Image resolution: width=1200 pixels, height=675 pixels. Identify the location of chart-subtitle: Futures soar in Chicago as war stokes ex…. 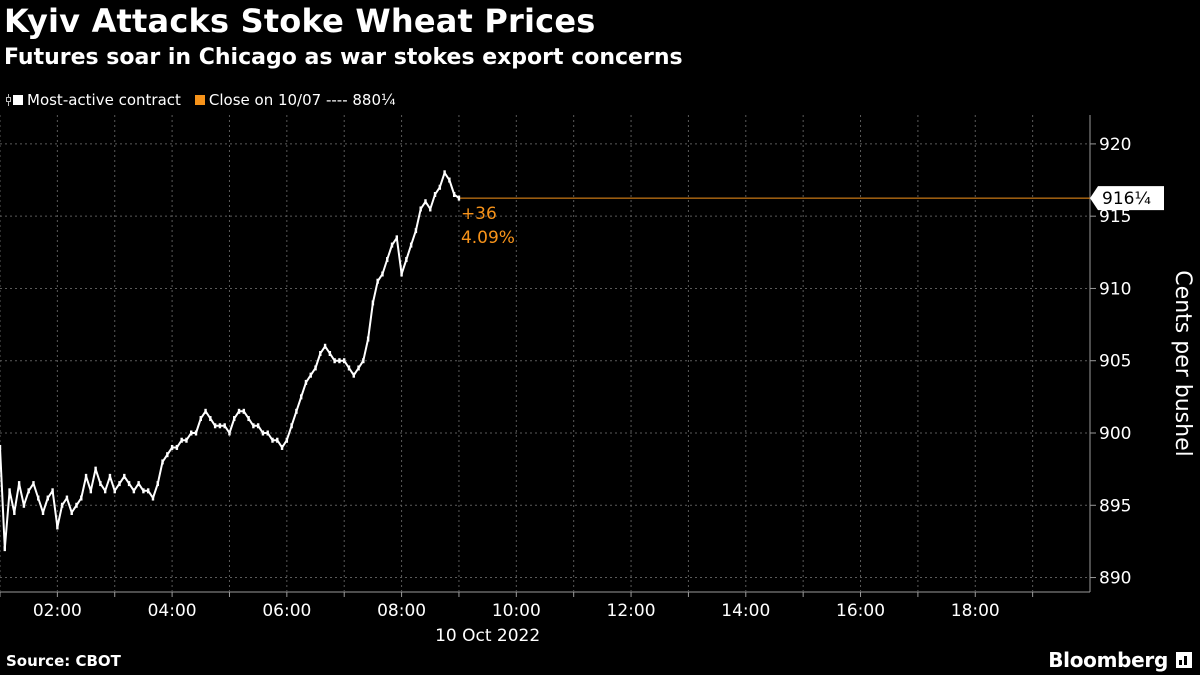
(343, 57).